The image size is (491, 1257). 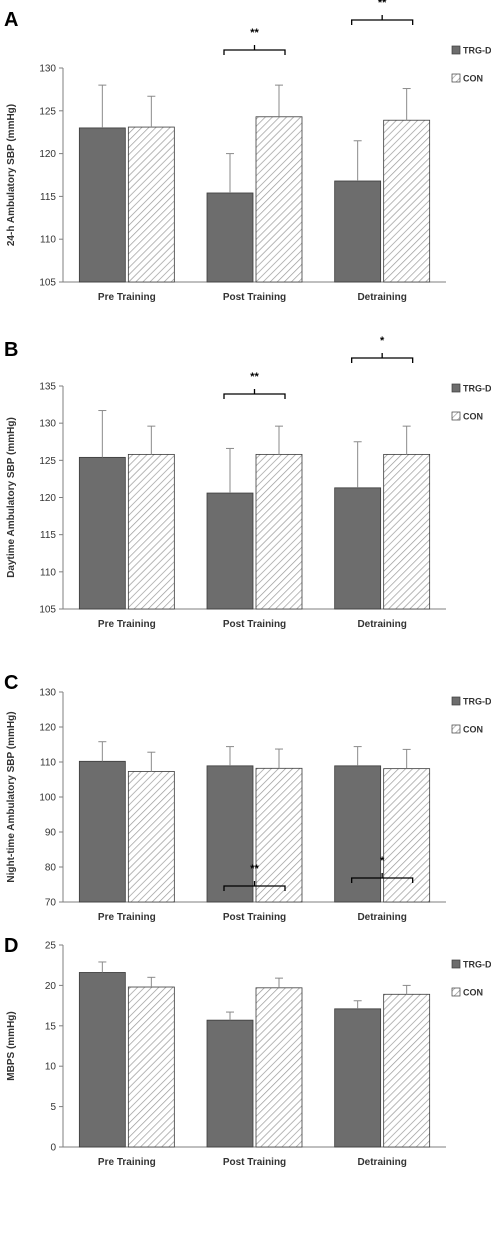 What do you see at coordinates (51, 903) in the screenshot?
I see `y-tick-label: 70` at bounding box center [51, 903].